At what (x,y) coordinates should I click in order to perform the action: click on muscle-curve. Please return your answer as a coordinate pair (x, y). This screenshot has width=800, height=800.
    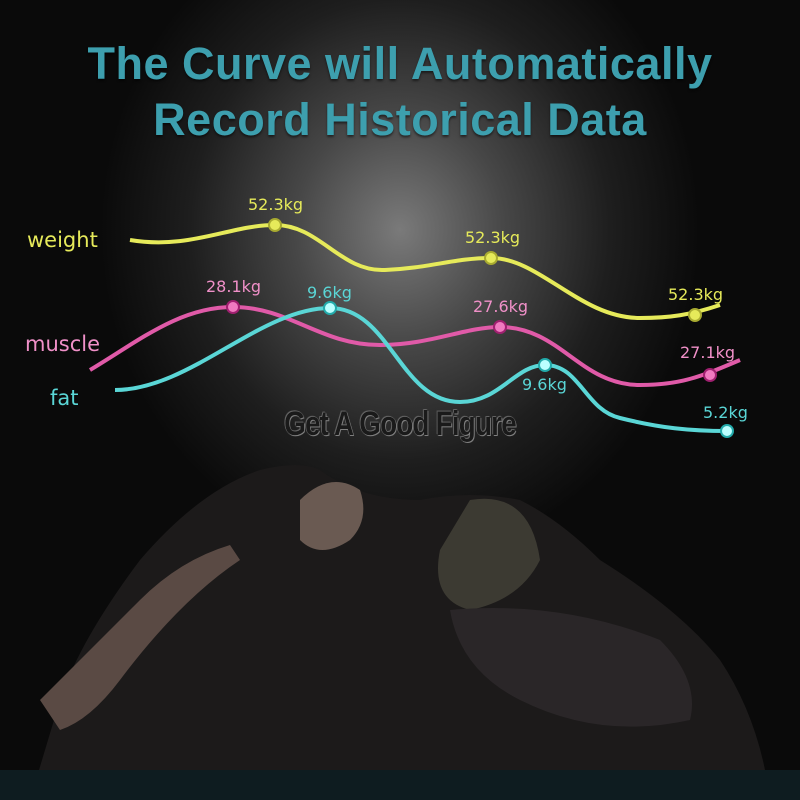
    Looking at the image, I should click on (414, 346).